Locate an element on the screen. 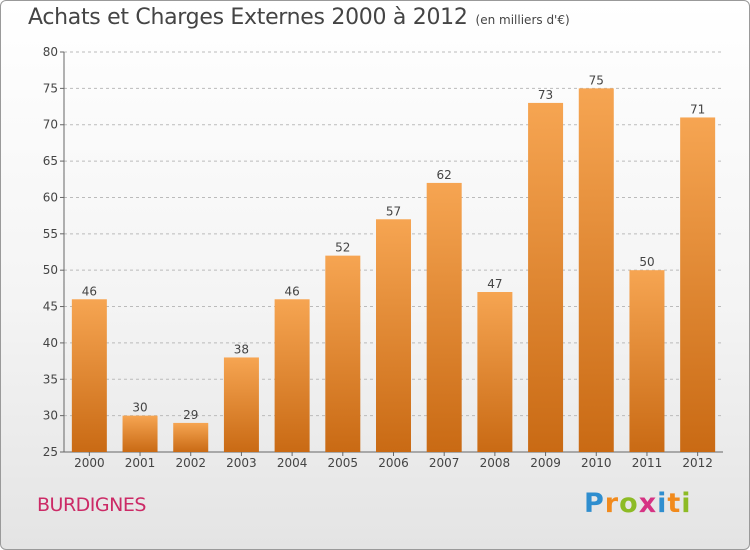 This screenshot has width=750, height=550. y-tick-label: 25 is located at coordinates (50, 452).